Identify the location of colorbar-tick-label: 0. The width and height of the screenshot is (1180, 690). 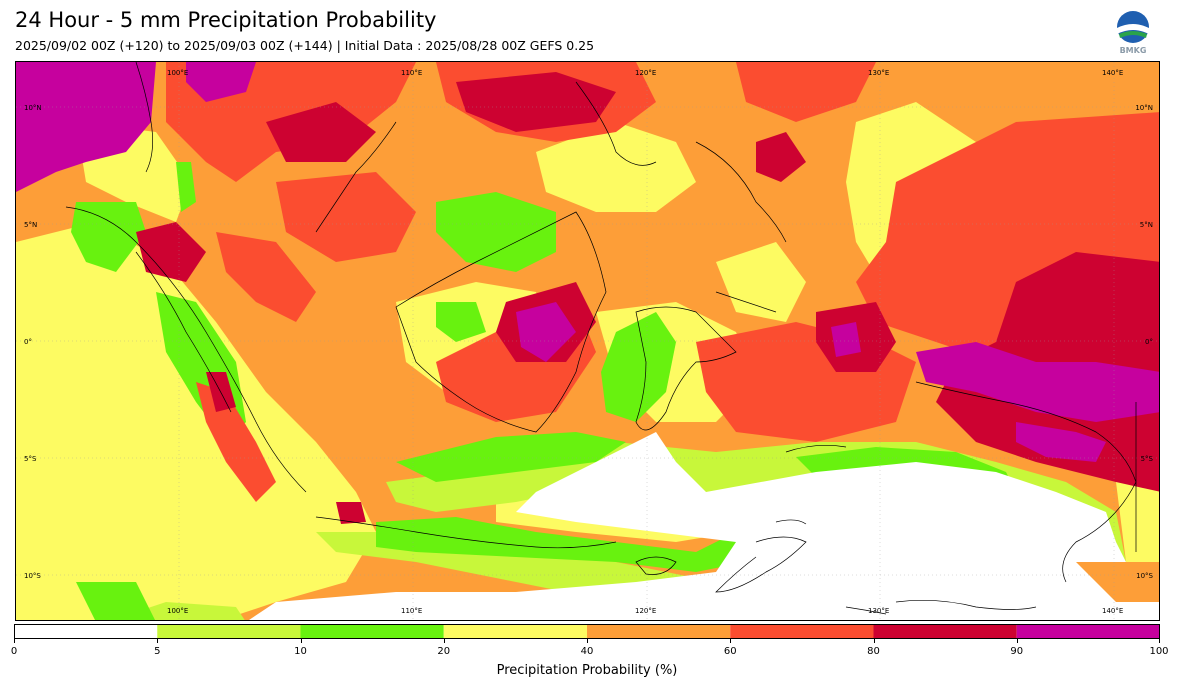
(14, 651).